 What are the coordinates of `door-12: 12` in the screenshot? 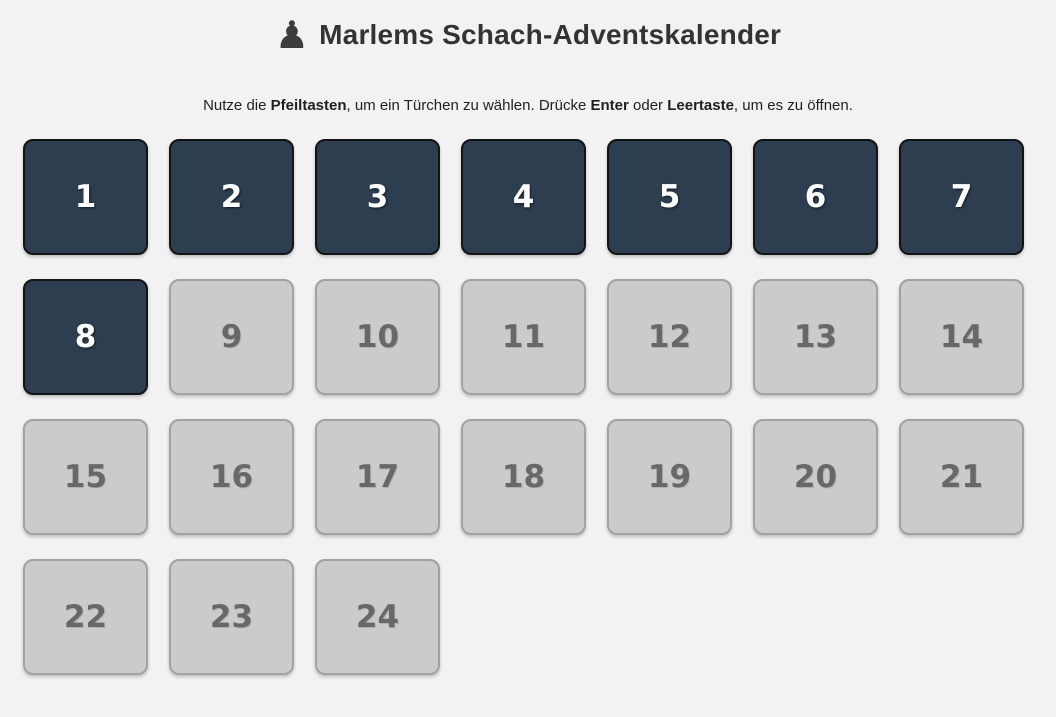 It's located at (669, 337).